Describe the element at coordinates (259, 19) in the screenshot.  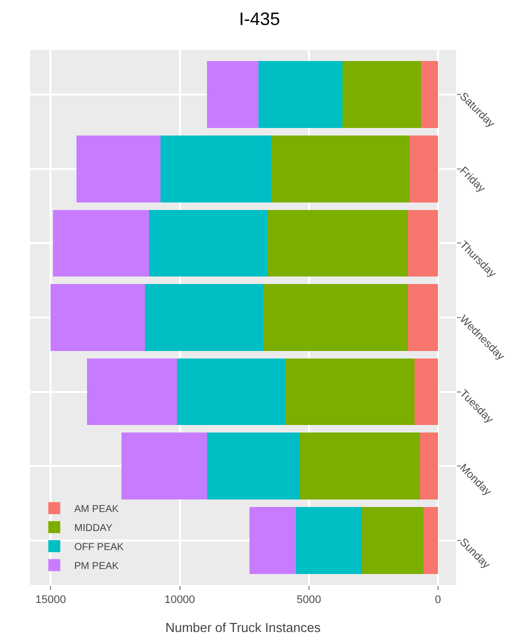
I see `chart-title: I-435` at that location.